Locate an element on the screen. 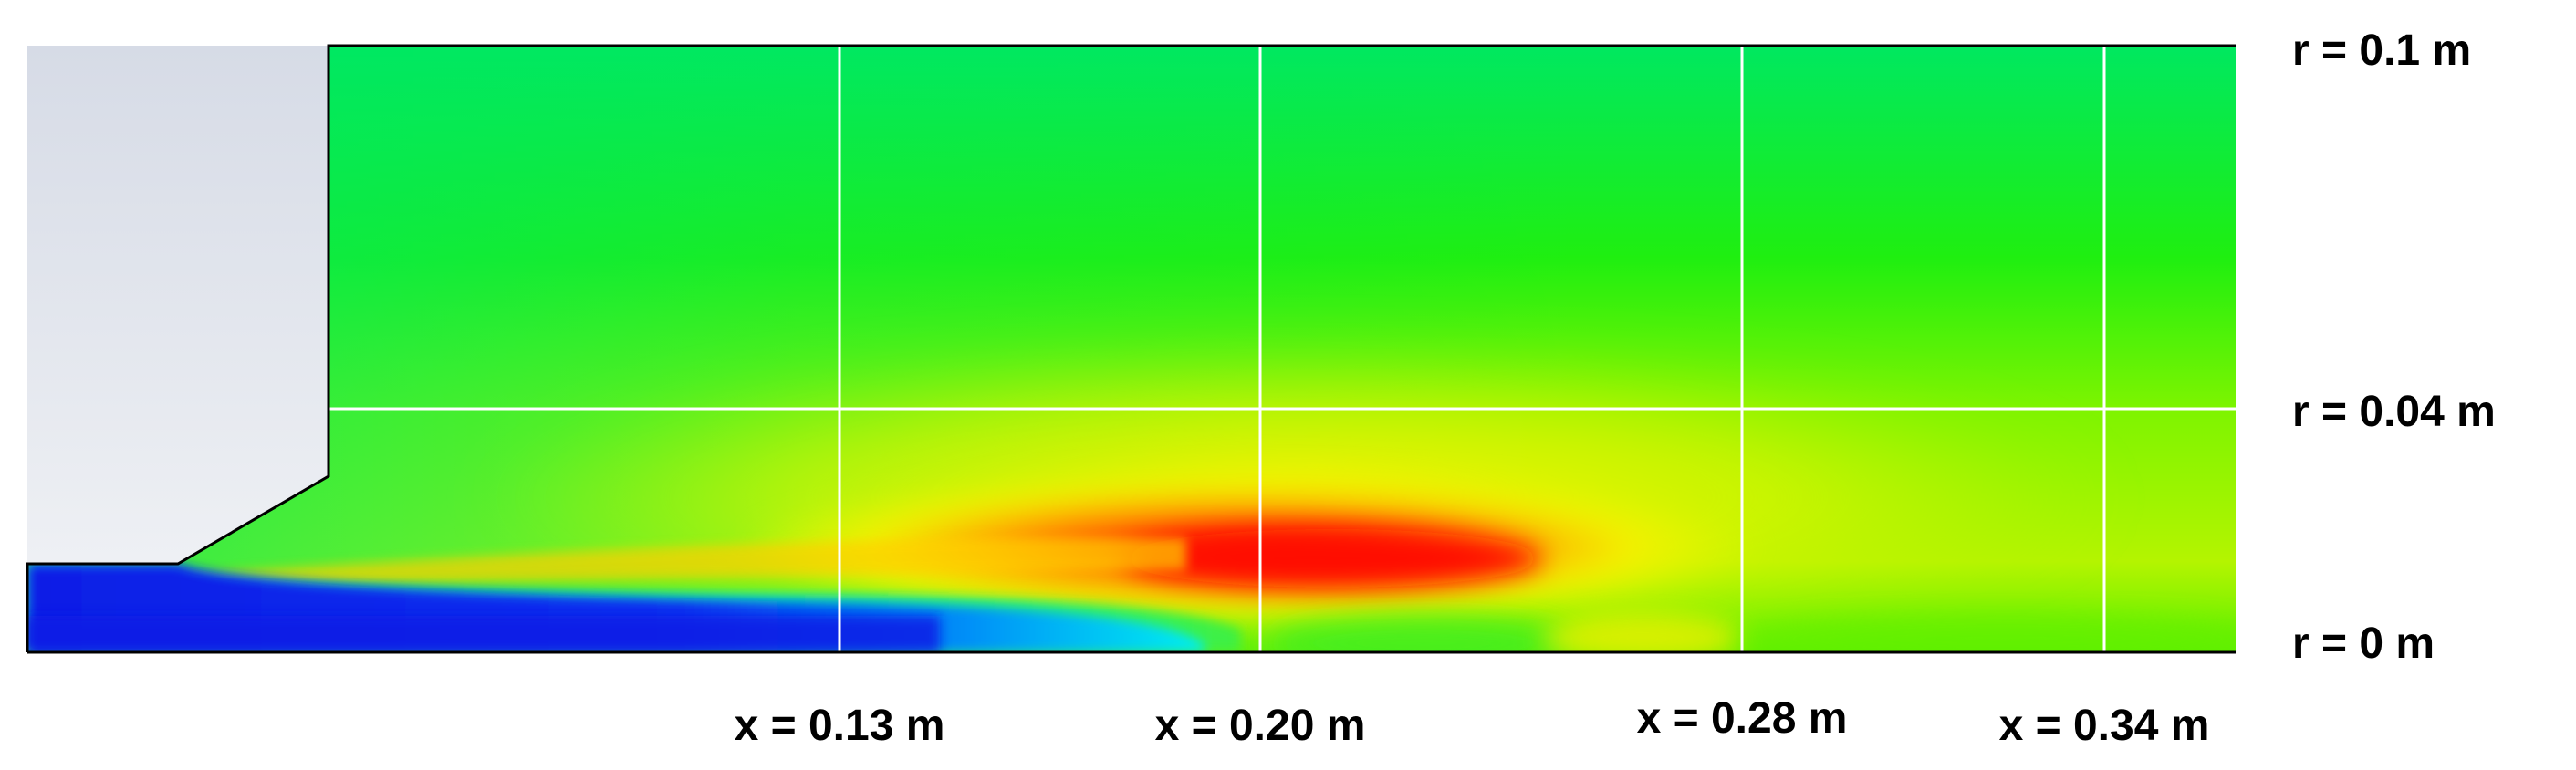 This screenshot has height=770, width=2576. shear-layer is located at coordinates (684, 561).